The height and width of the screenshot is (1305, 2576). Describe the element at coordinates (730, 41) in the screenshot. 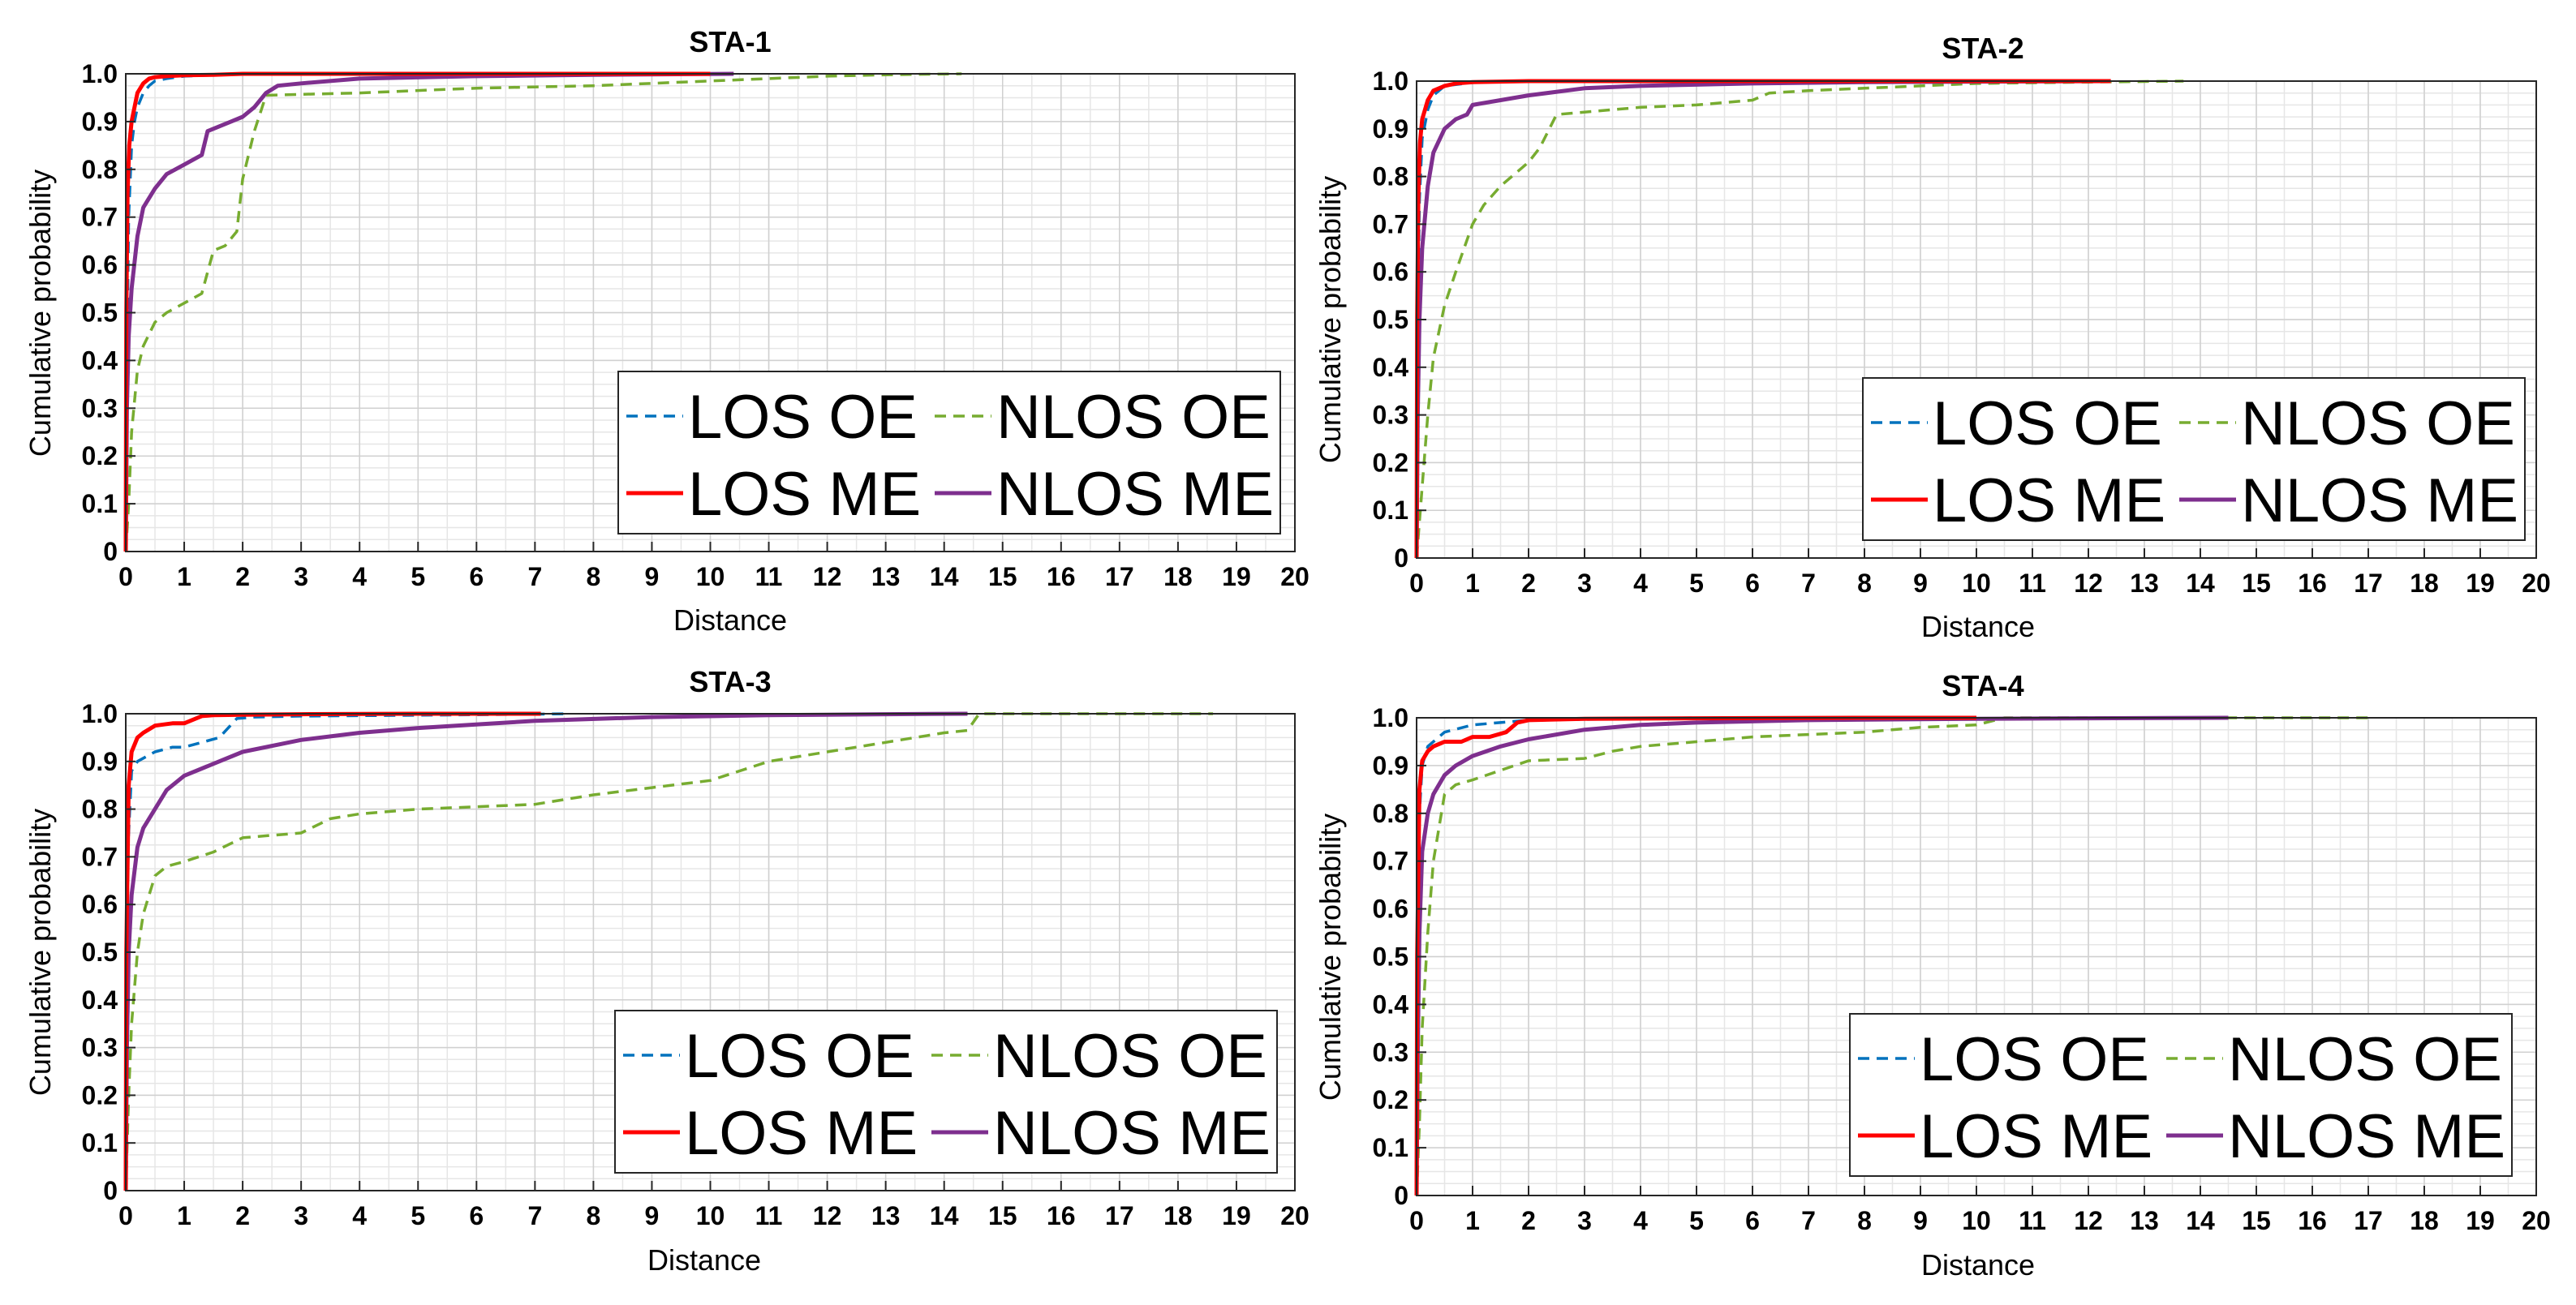

I see `chart-title: STA-1` at that location.